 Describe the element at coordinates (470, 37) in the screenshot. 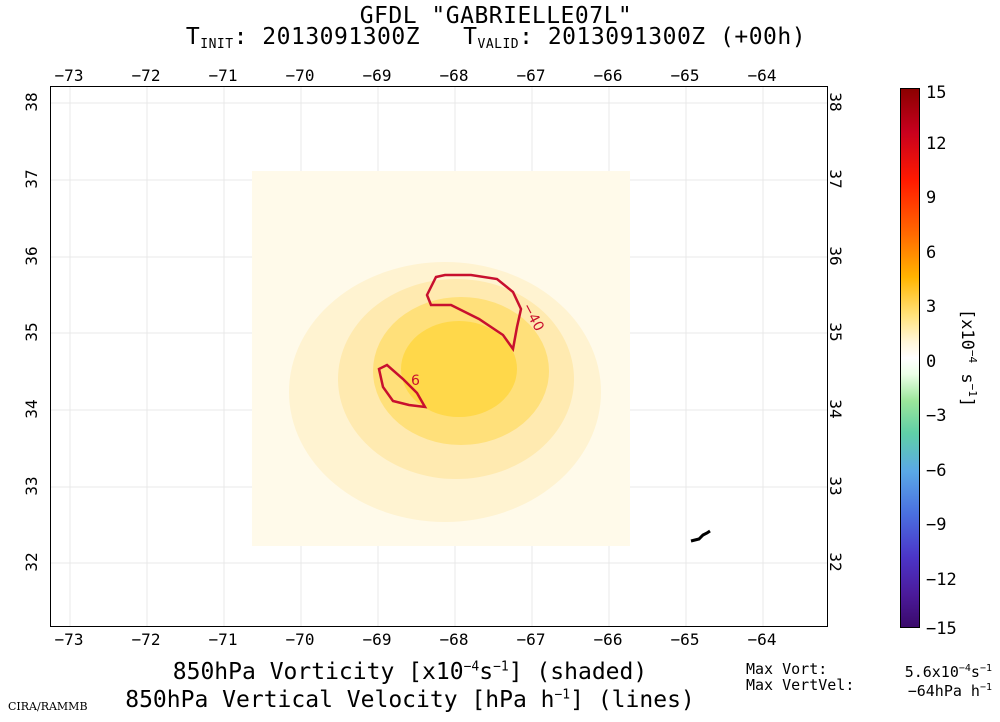

I see `valid-label: T` at that location.